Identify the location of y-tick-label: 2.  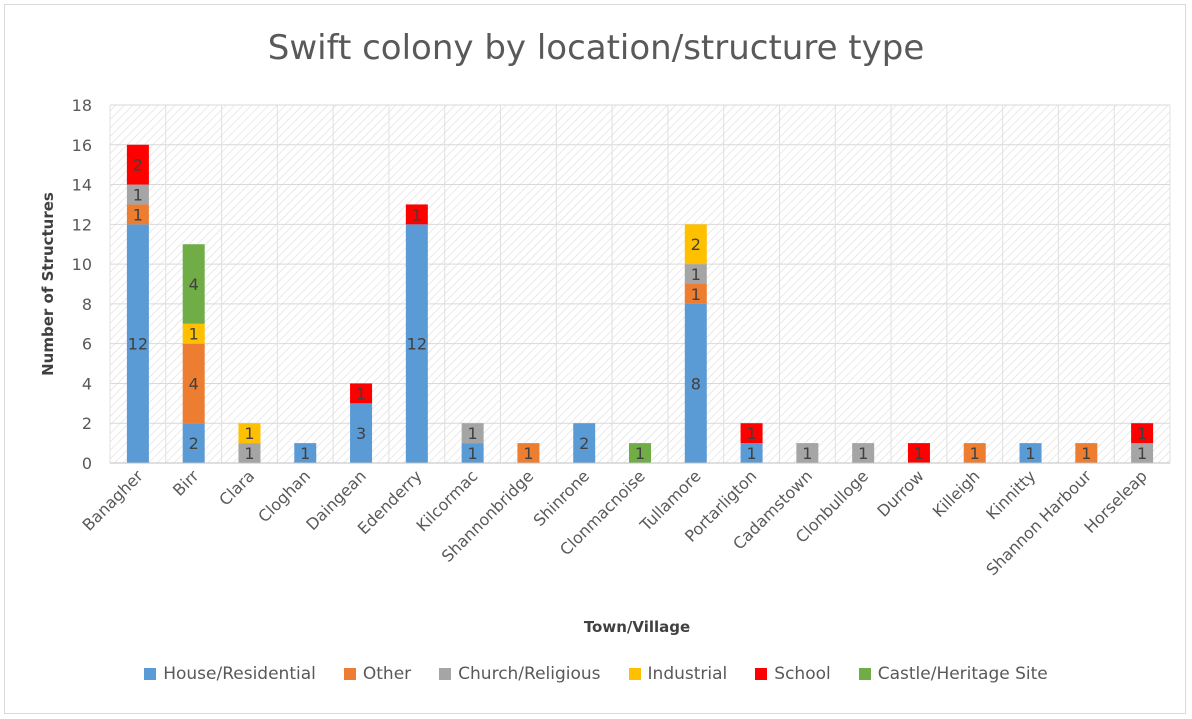
(87, 423).